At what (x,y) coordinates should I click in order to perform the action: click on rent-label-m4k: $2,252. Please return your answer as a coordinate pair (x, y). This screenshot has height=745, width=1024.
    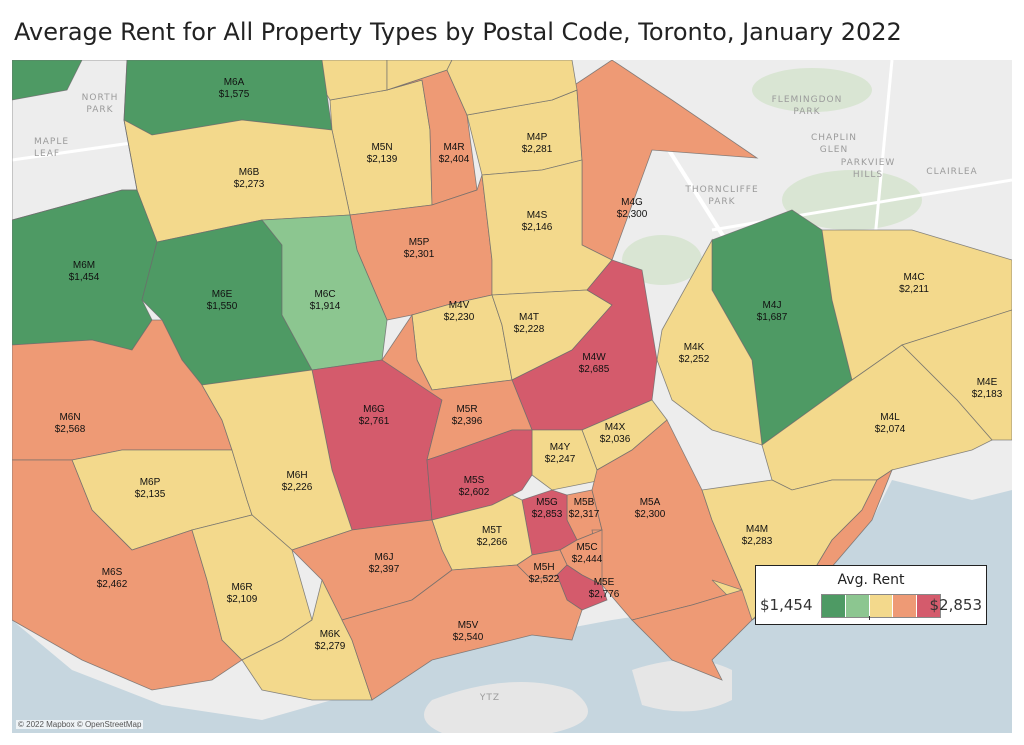
    Looking at the image, I should click on (694, 359).